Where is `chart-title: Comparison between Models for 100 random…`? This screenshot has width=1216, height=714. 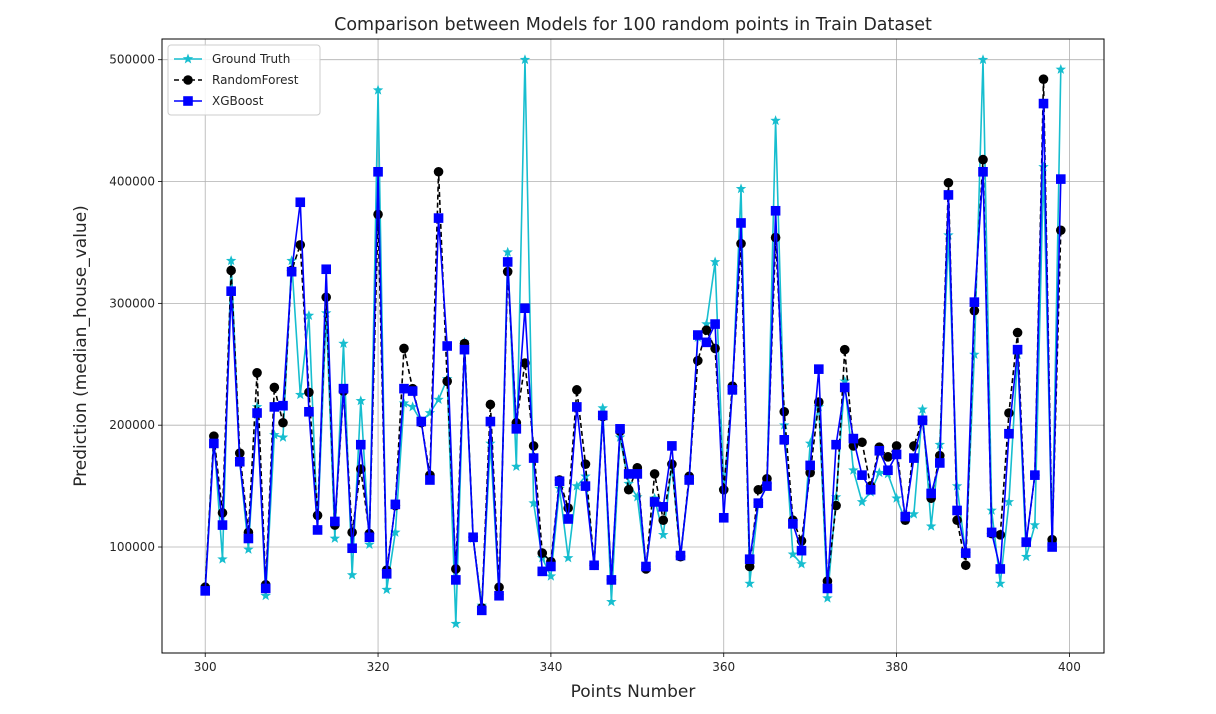
chart-title: Comparison between Models for 100 random… is located at coordinates (633, 25).